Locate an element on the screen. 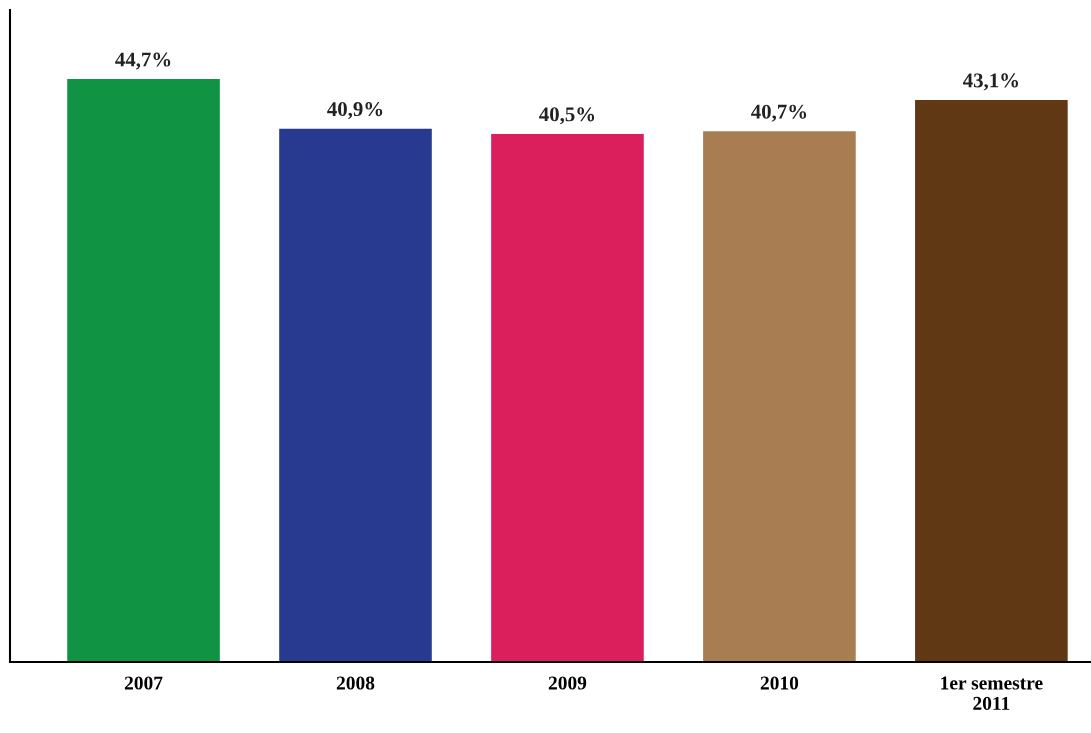 The image size is (1091, 733). data-label: 43,1% is located at coordinates (991, 82).